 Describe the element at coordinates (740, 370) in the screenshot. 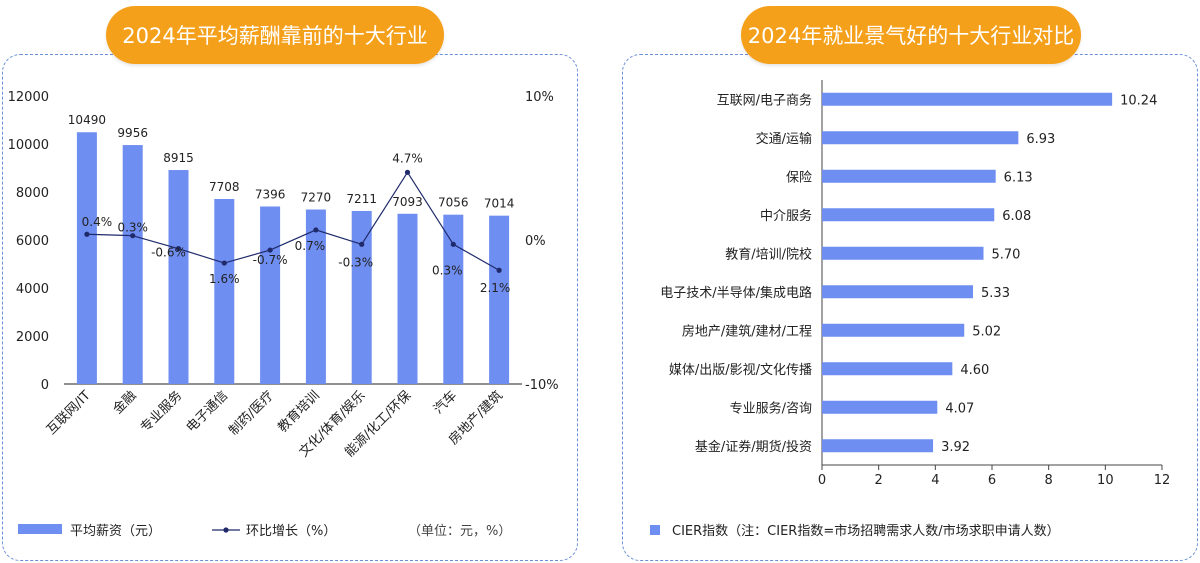

I see `category-label: 媒体/出版/影视/文化传播` at that location.